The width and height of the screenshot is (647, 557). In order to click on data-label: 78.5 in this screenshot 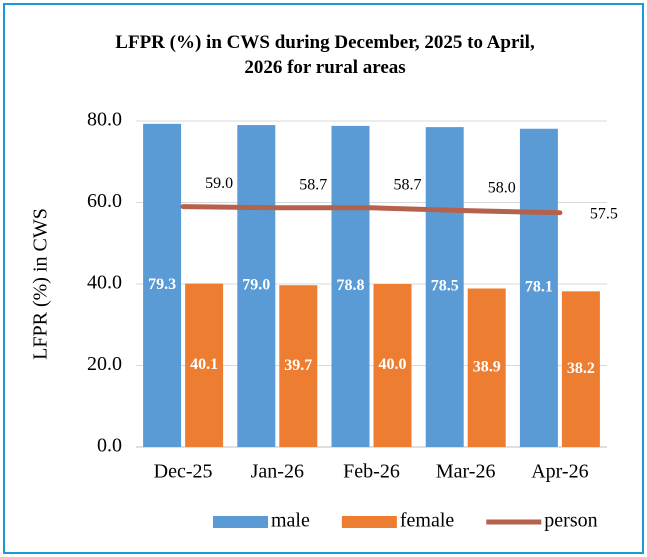, I will do `click(445, 286)`.